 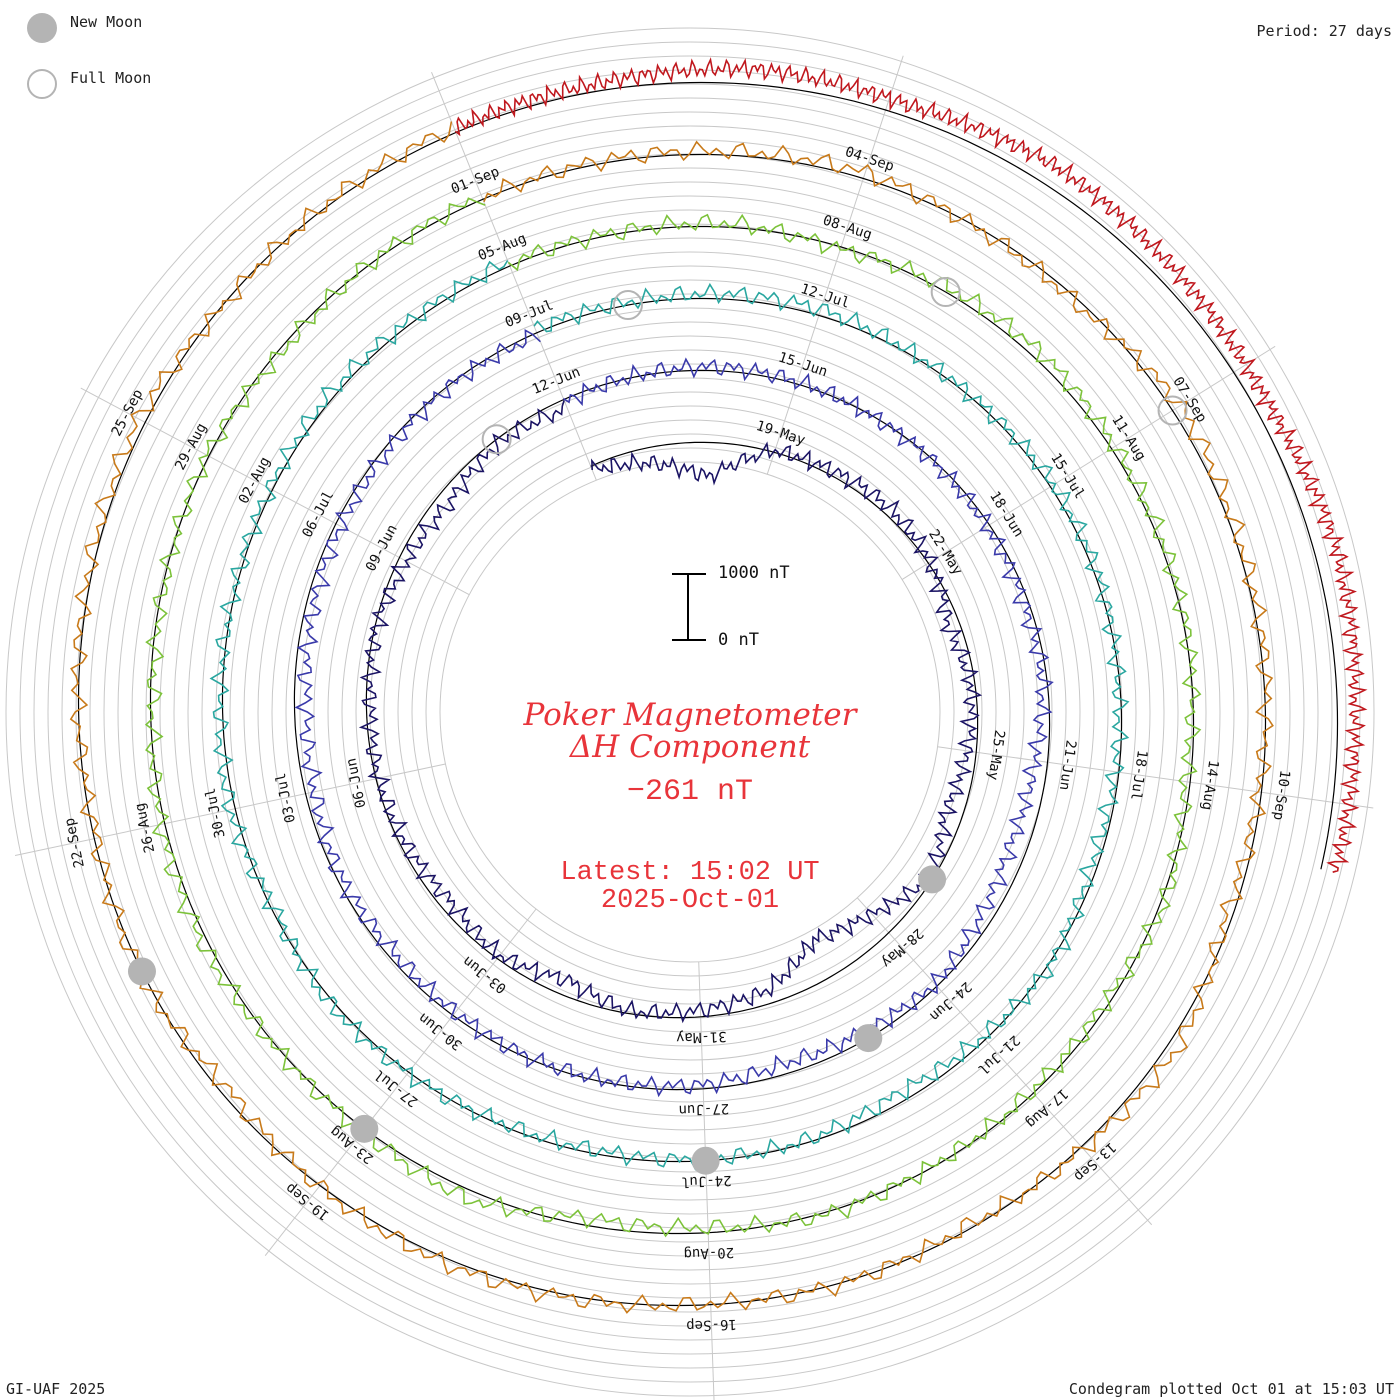 I want to click on new-moon-legend-label: New Moon, so click(x=106, y=22).